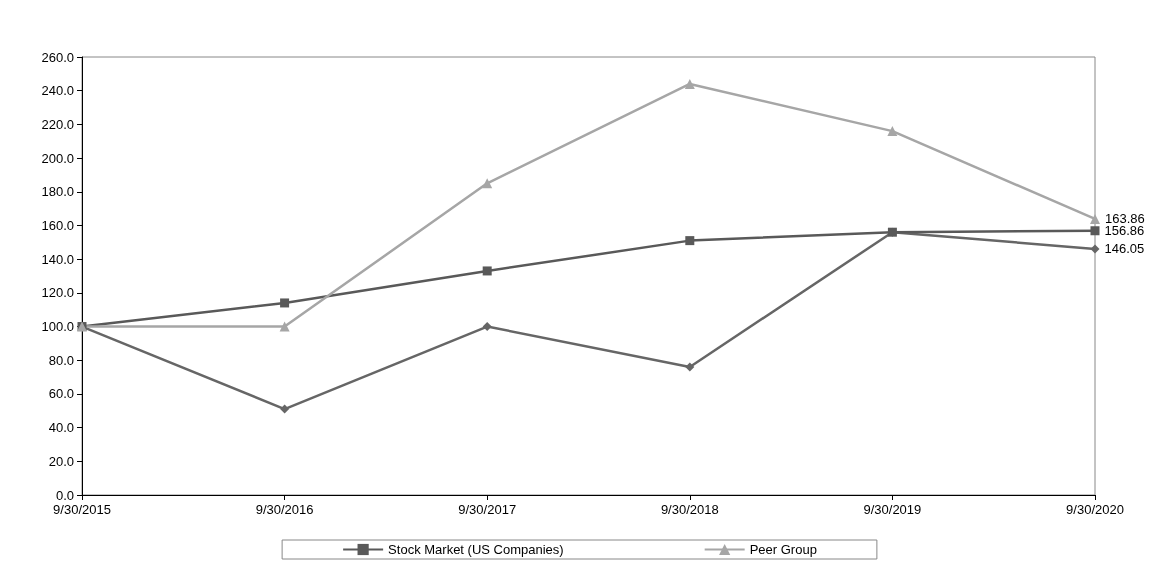  I want to click on legend-label: Peer Group, so click(783, 549).